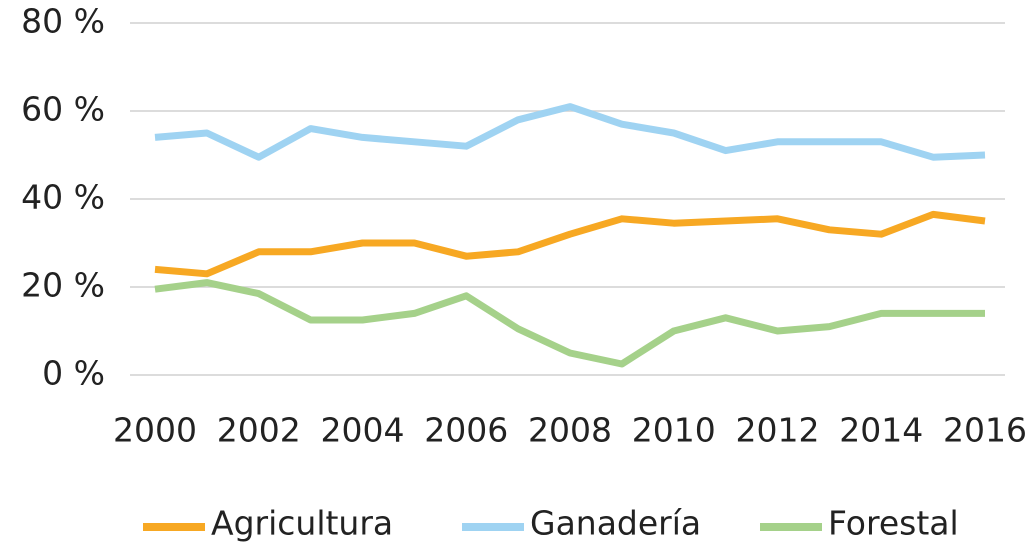 The width and height of the screenshot is (1031, 549). I want to click on y-tick-label: 60 %, so click(63, 109).